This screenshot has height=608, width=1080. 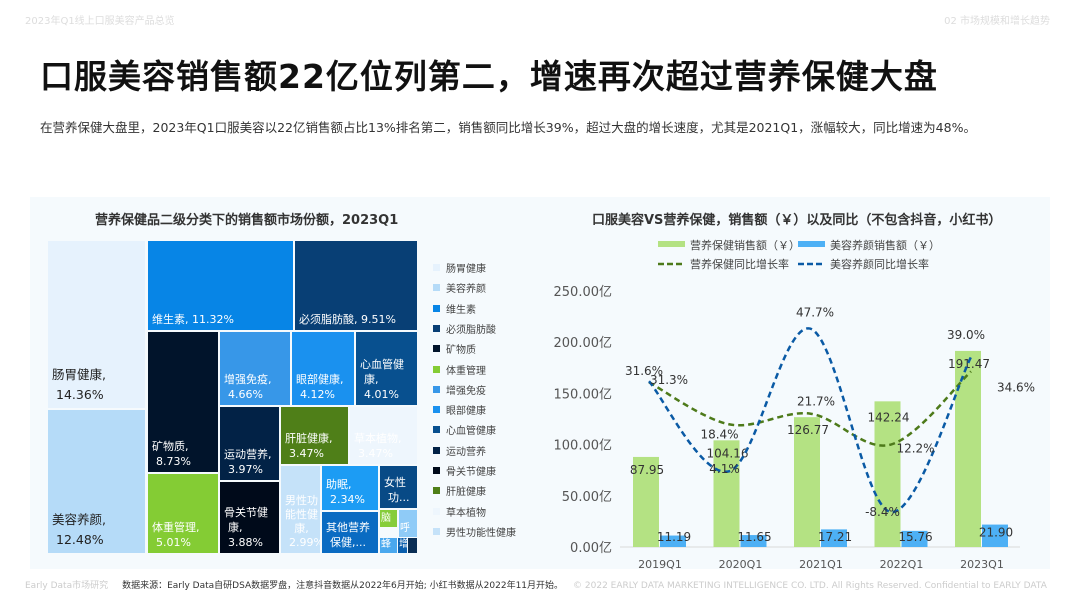 What do you see at coordinates (347, 319) in the screenshot?
I see `tile-label: 必须脂肪酸, 9.51%` at bounding box center [347, 319].